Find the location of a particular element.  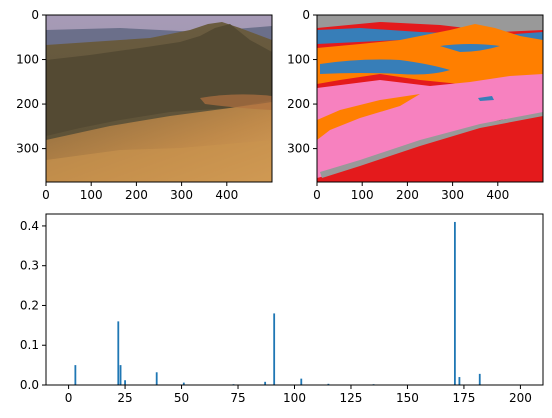

y-tick-label: 0.4 is located at coordinates (29, 226).